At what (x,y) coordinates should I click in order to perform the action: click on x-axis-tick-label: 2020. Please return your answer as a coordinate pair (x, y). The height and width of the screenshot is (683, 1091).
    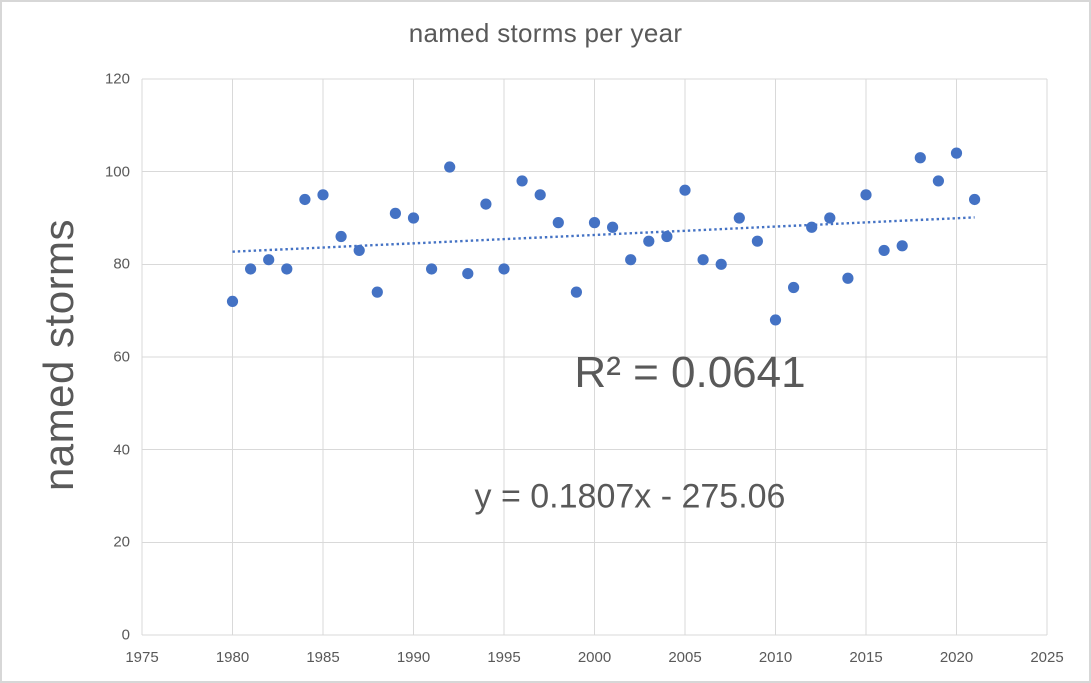
    Looking at the image, I should click on (956, 657).